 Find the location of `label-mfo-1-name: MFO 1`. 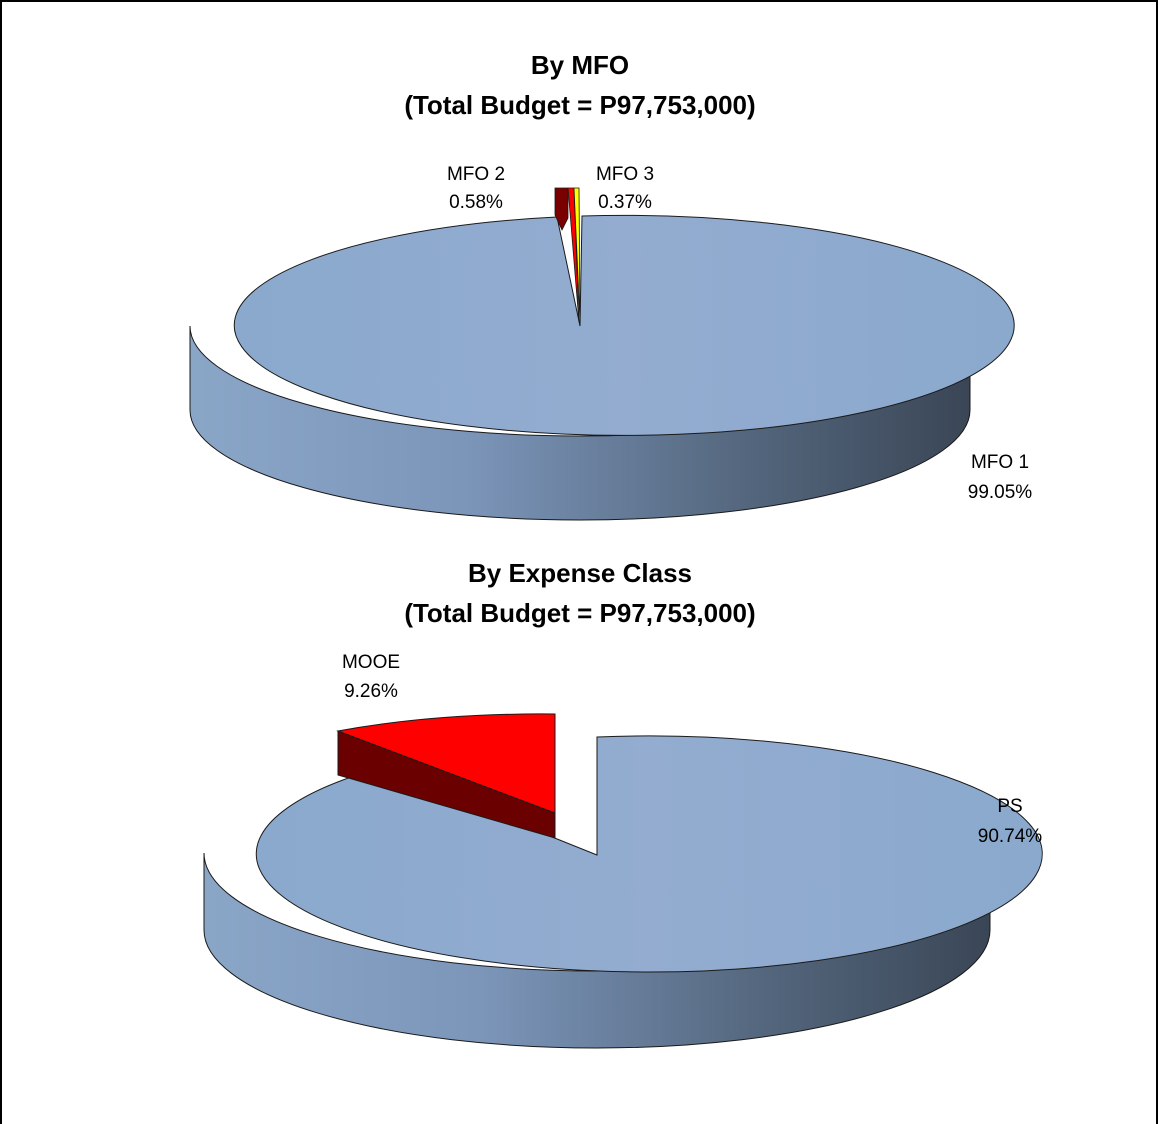

label-mfo-1-name: MFO 1 is located at coordinates (1000, 462).